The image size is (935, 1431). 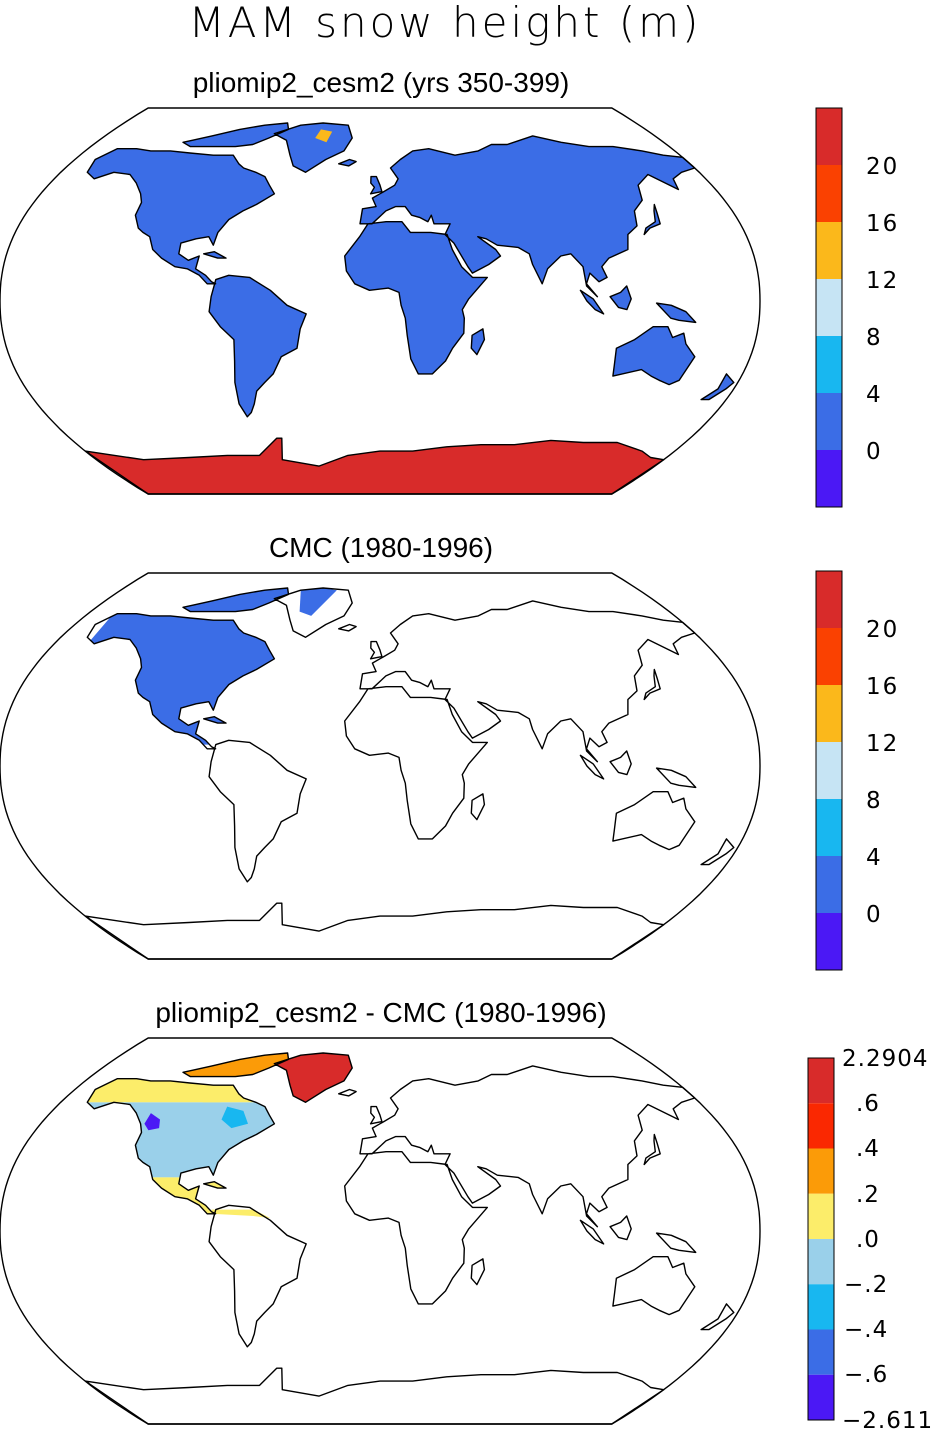 What do you see at coordinates (152, 1122) in the screenshot?
I see `region-rockies-negative` at bounding box center [152, 1122].